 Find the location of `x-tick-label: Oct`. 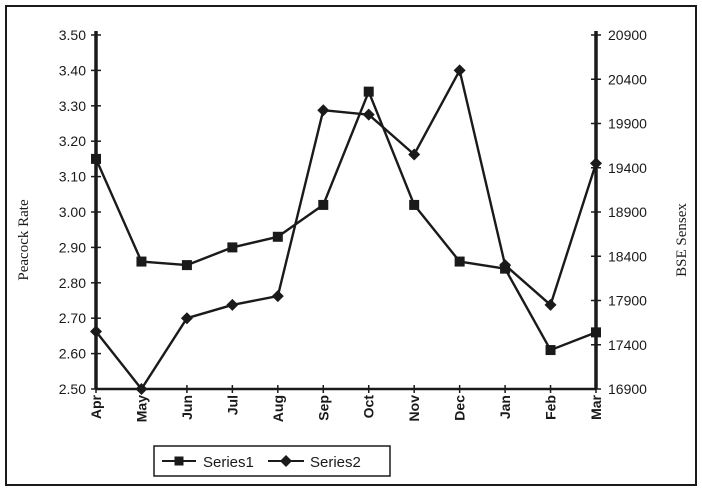

x-tick-label: Oct is located at coordinates (369, 407).